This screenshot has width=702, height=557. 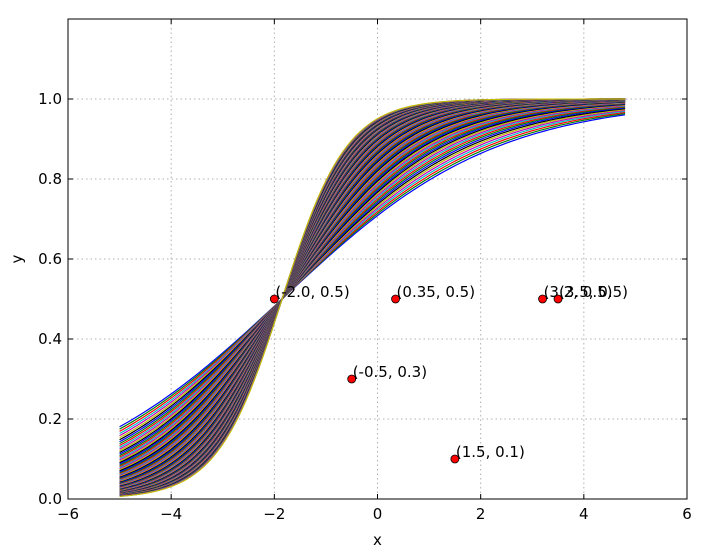 I want to click on x-tick-label: −6, so click(x=68, y=514).